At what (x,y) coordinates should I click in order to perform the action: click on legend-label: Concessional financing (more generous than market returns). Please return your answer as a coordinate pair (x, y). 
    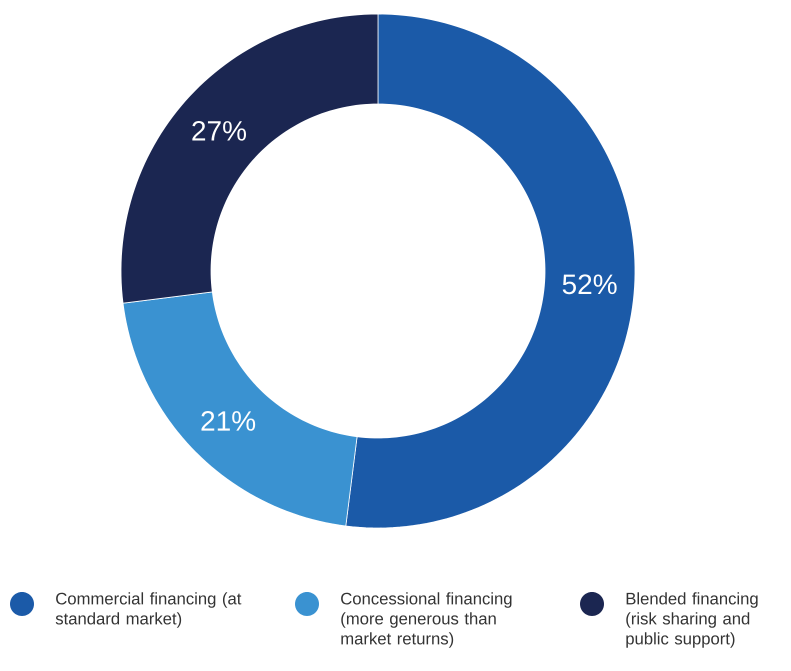
    Looking at the image, I should click on (426, 620).